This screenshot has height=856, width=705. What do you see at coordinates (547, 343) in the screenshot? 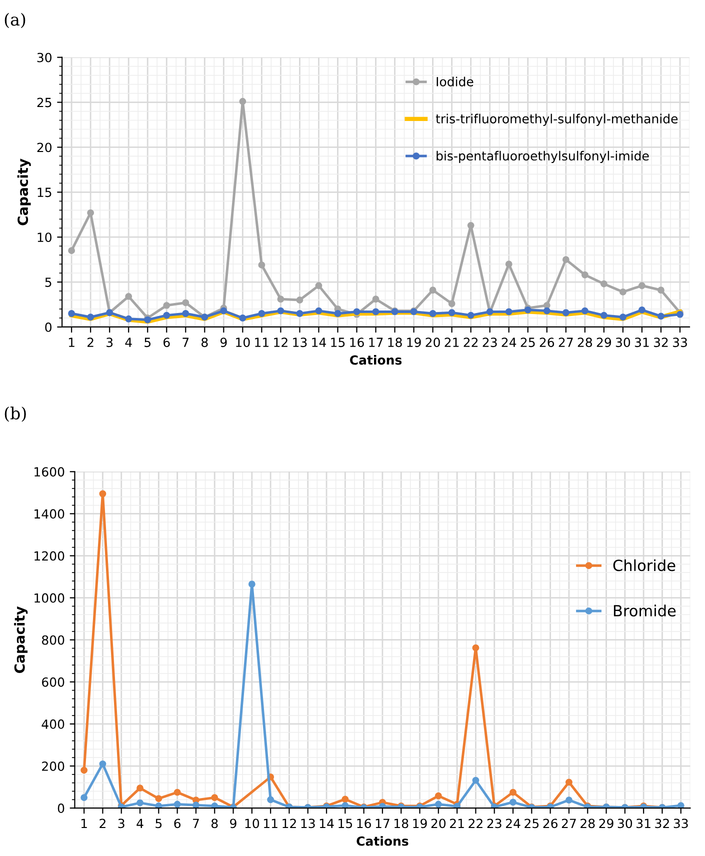
I see `x-tick-label: 26` at bounding box center [547, 343].